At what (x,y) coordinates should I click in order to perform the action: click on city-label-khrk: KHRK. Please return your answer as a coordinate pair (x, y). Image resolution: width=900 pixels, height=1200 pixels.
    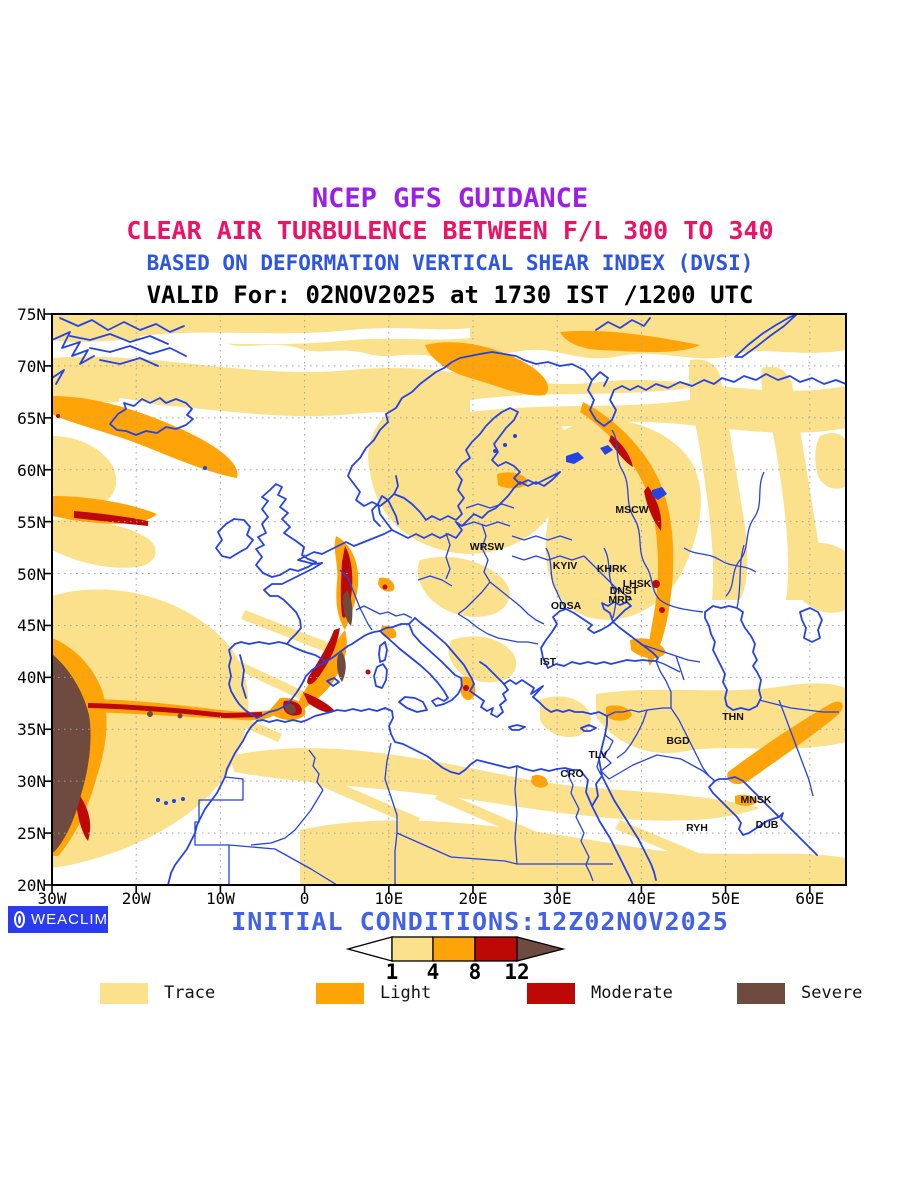
    Looking at the image, I should click on (612, 569).